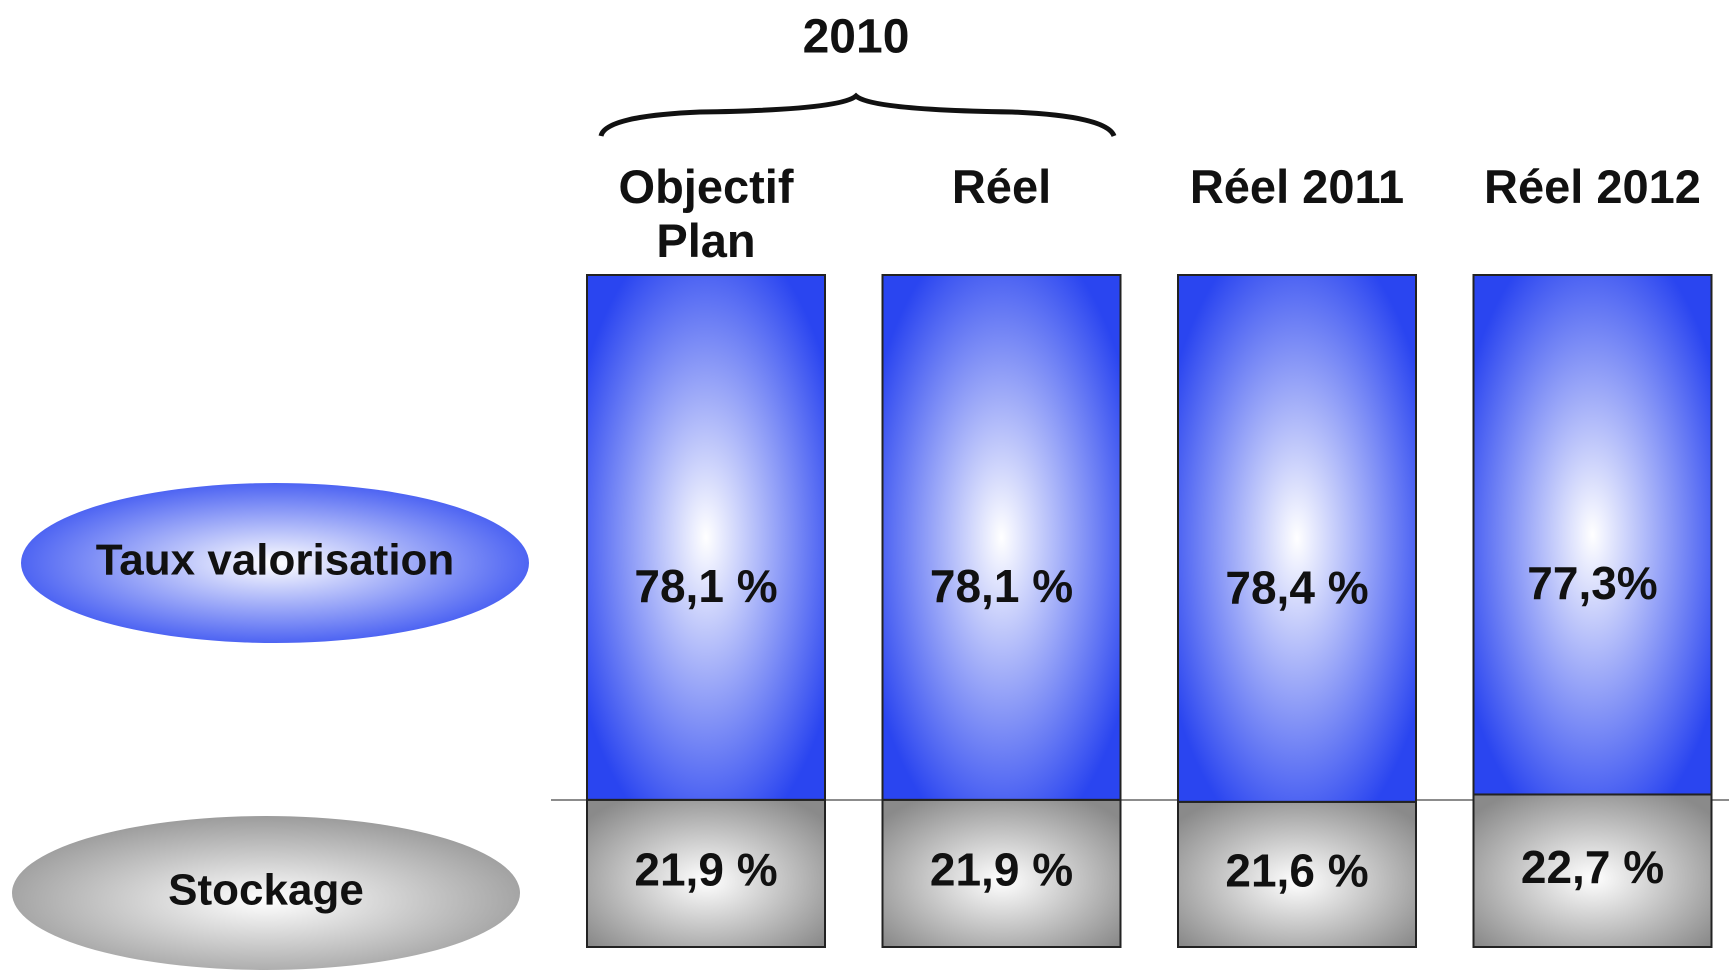 The height and width of the screenshot is (971, 1729). What do you see at coordinates (1592, 867) in the screenshot?
I see `value-label: 22,7 %` at bounding box center [1592, 867].